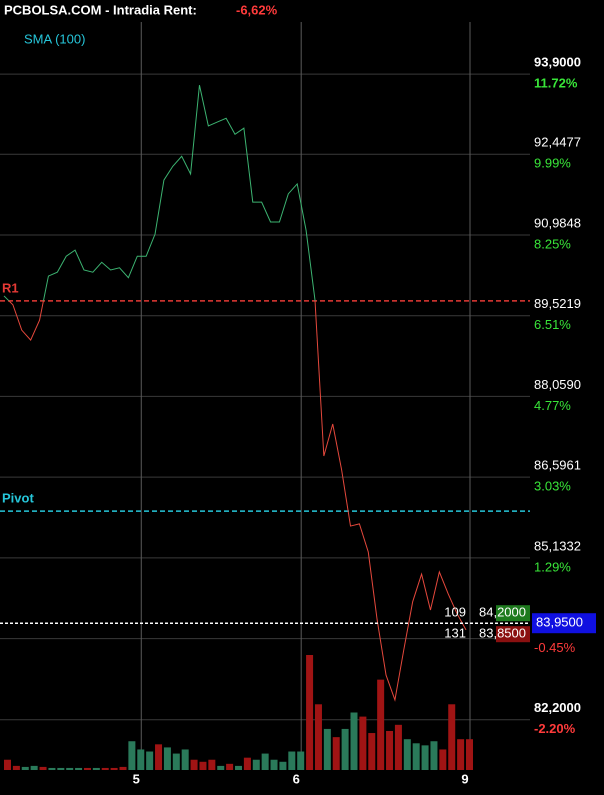 The width and height of the screenshot is (604, 795). Describe the element at coordinates (10, 287) in the screenshot. I see `level-label: R1` at that location.